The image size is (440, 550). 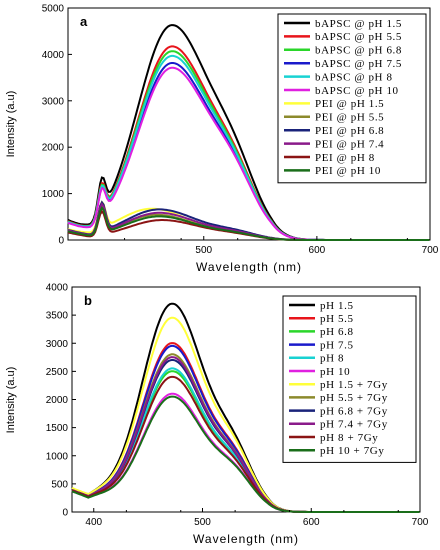 What do you see at coordinates (246, 539) in the screenshot?
I see `x-axis-label-b: Wavelength (nm)` at bounding box center [246, 539].